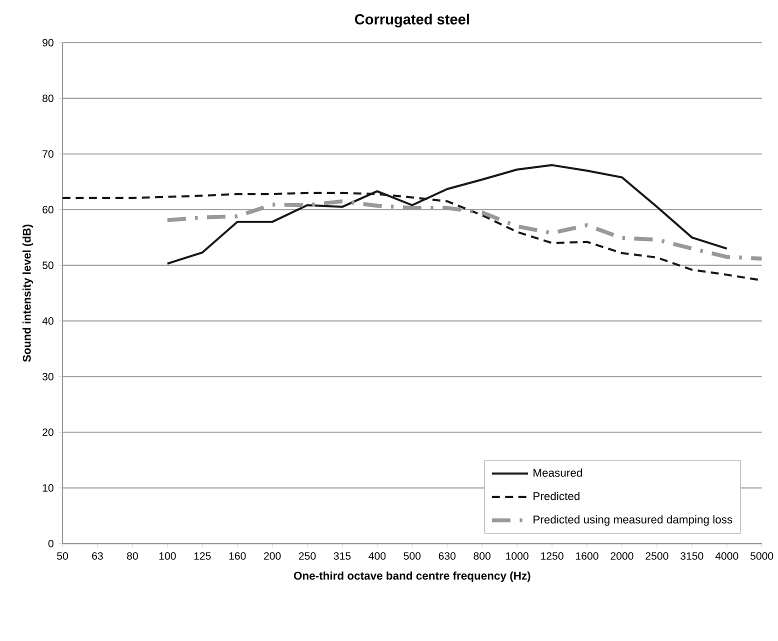  I want to click on y-tick-label: 20, so click(48, 432).